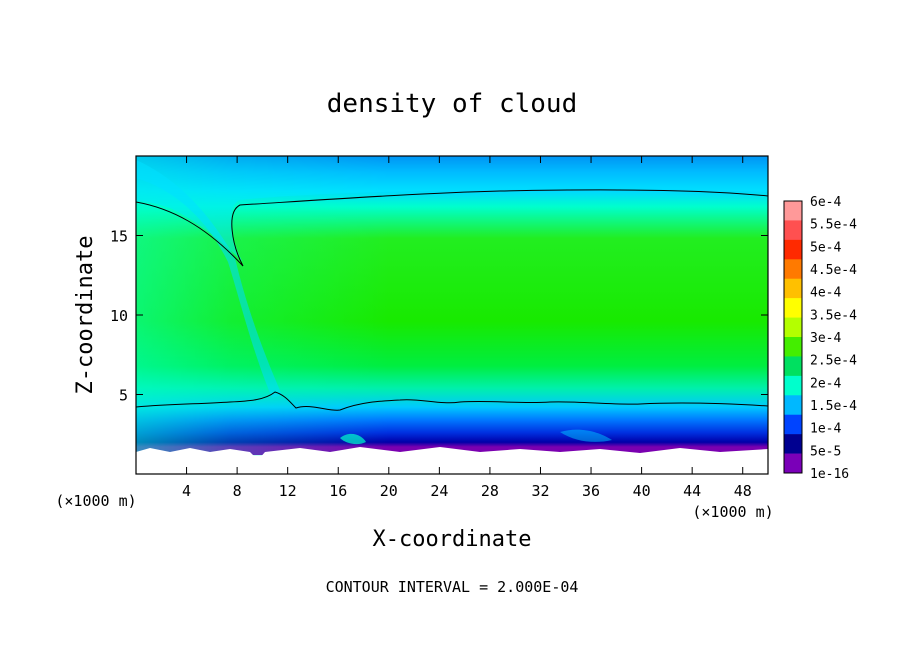 The image size is (904, 654). What do you see at coordinates (123, 396) in the screenshot?
I see `y-tick-label: 5` at bounding box center [123, 396].